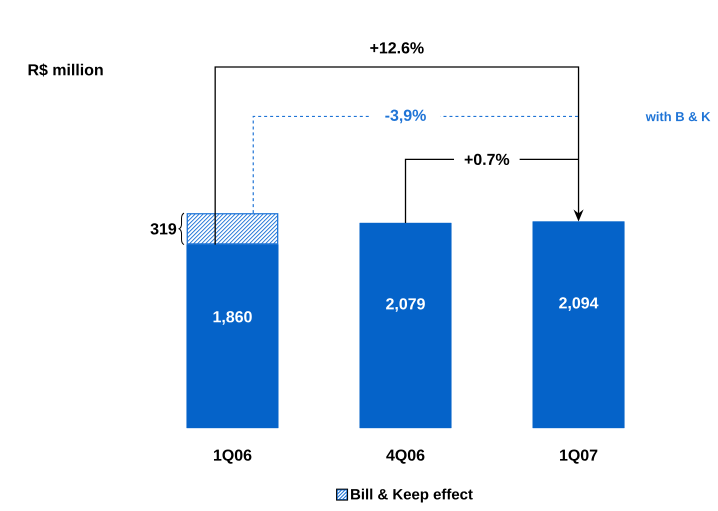 The height and width of the screenshot is (511, 718). Describe the element at coordinates (405, 305) in the screenshot. I see `data-label: 2,079` at that location.